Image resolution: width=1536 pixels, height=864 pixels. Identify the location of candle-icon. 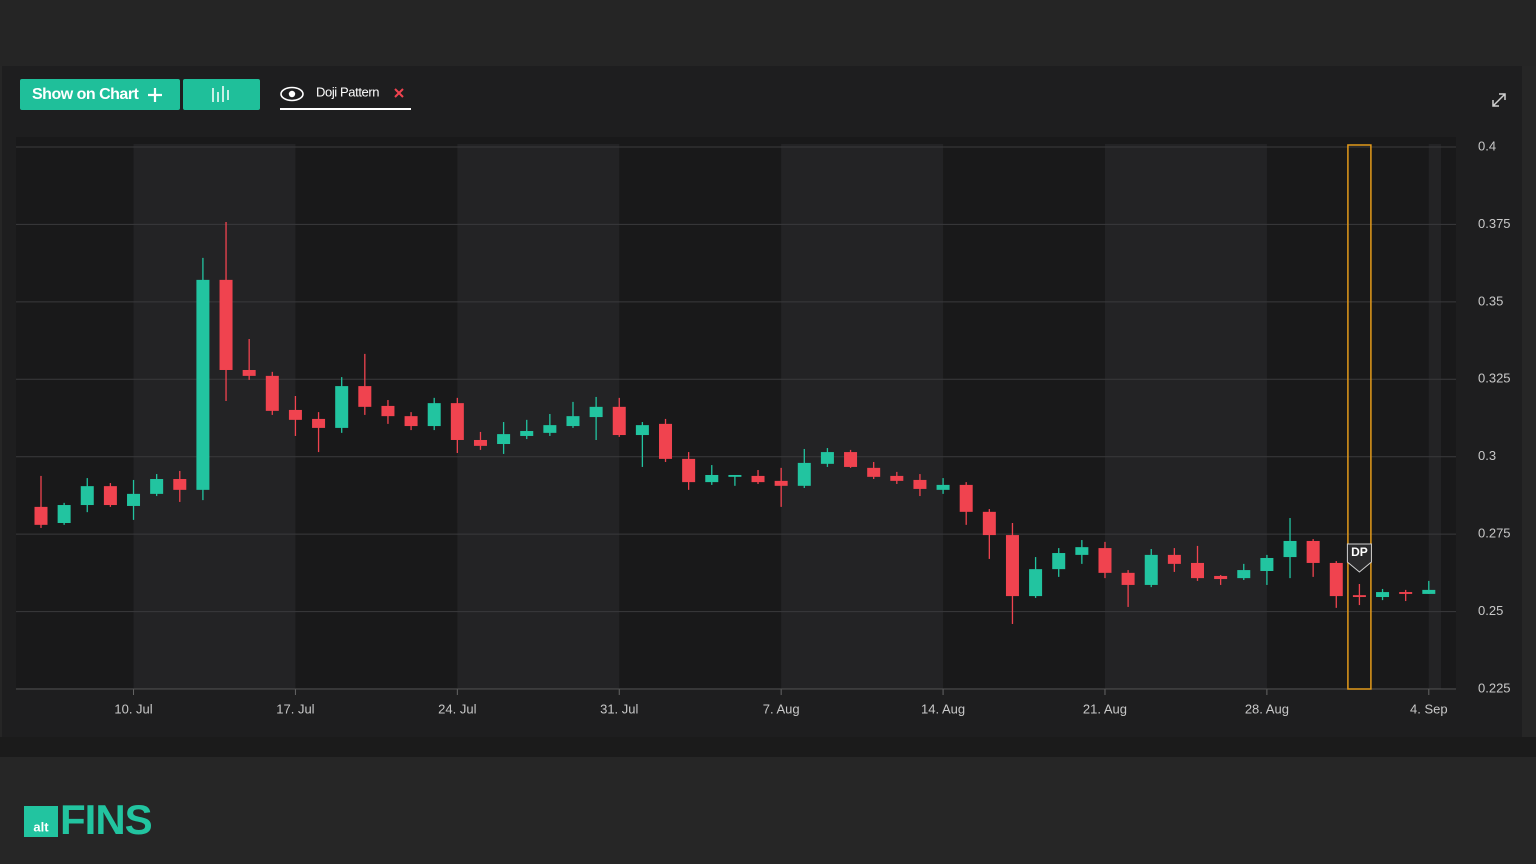
(220, 94).